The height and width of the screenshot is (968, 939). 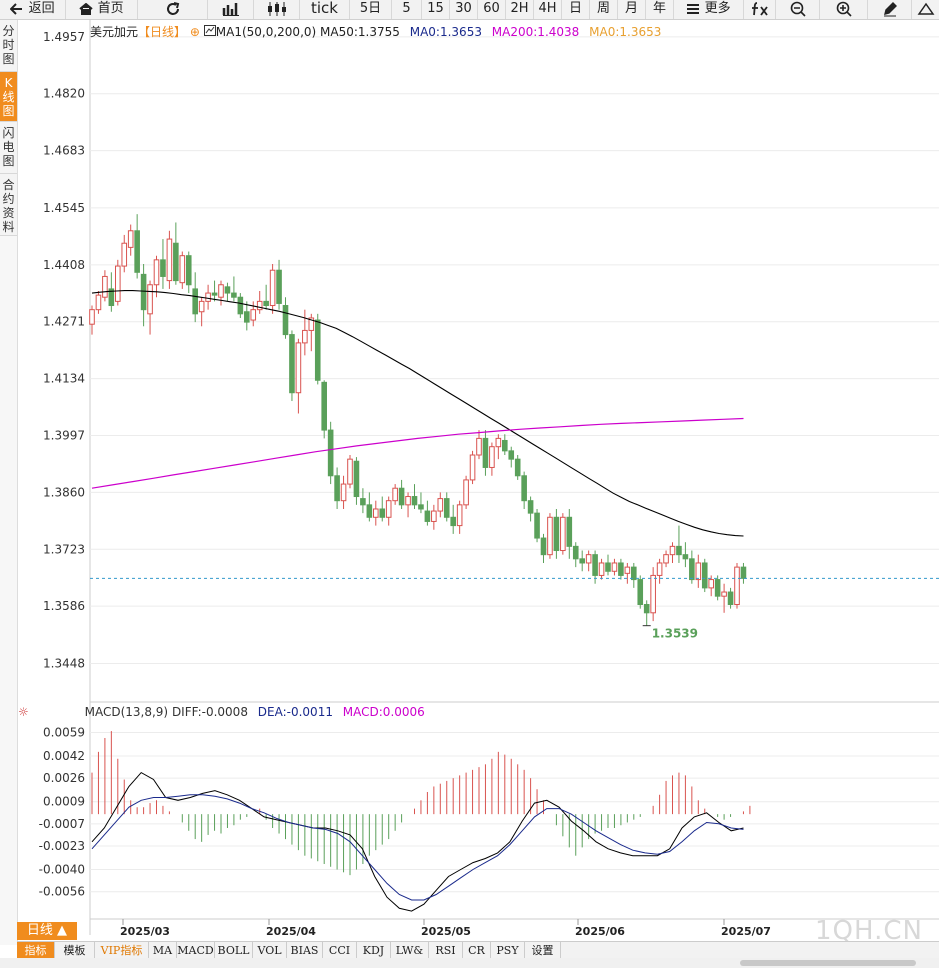 I want to click on tab-timeshare: 分时图, so click(x=8, y=46).